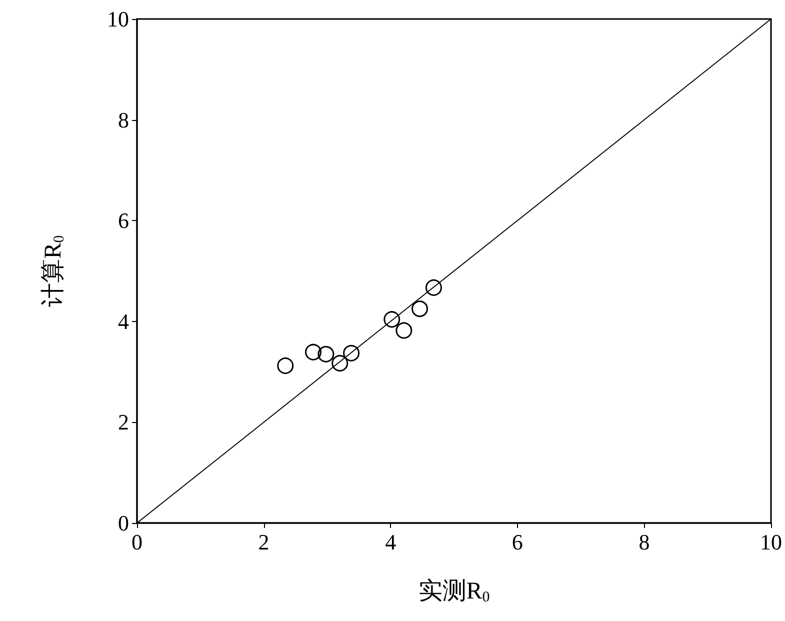 The width and height of the screenshot is (785, 621). I want to click on x-tick-label: 2, so click(264, 542).